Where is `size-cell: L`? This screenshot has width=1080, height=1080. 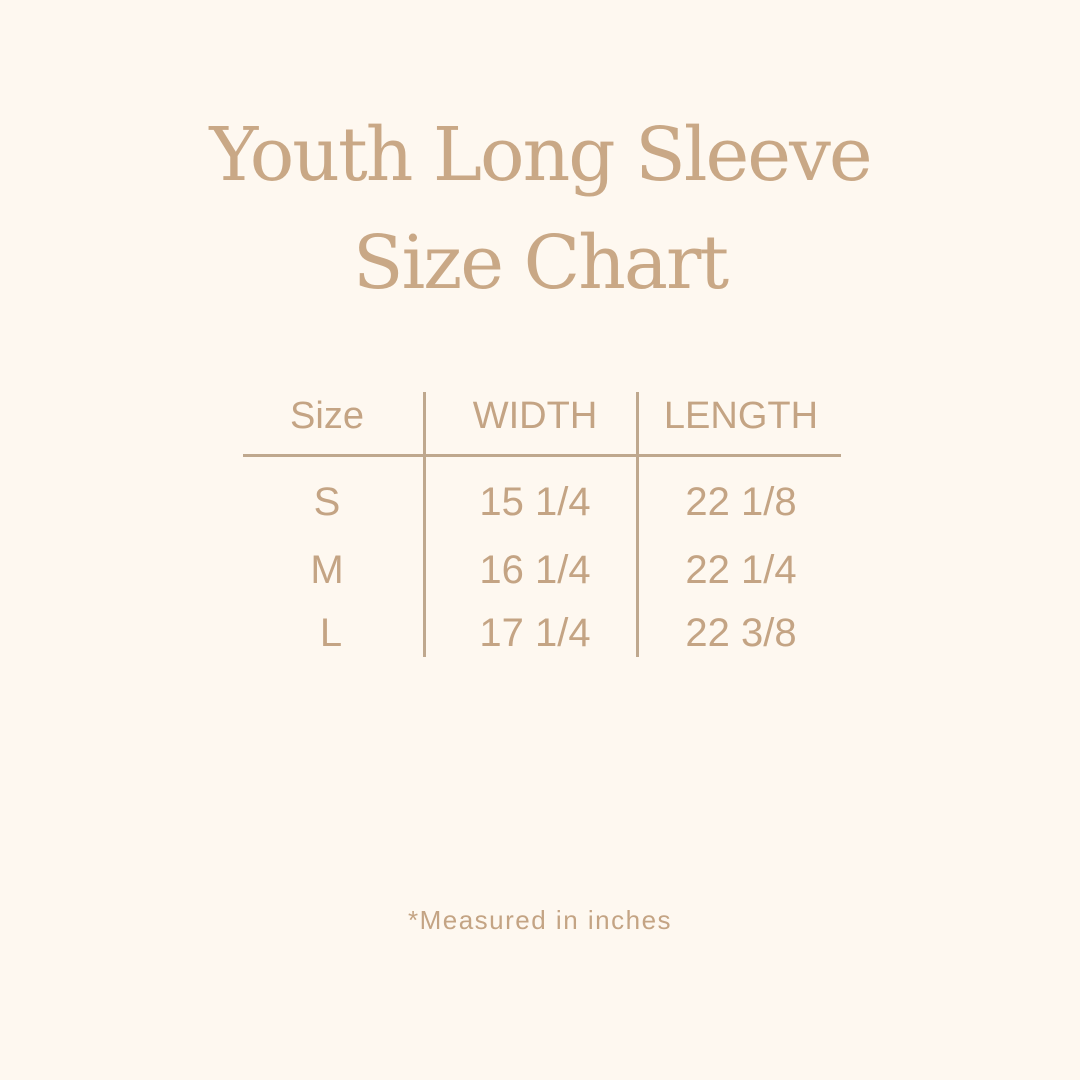
size-cell: L is located at coordinates (331, 633).